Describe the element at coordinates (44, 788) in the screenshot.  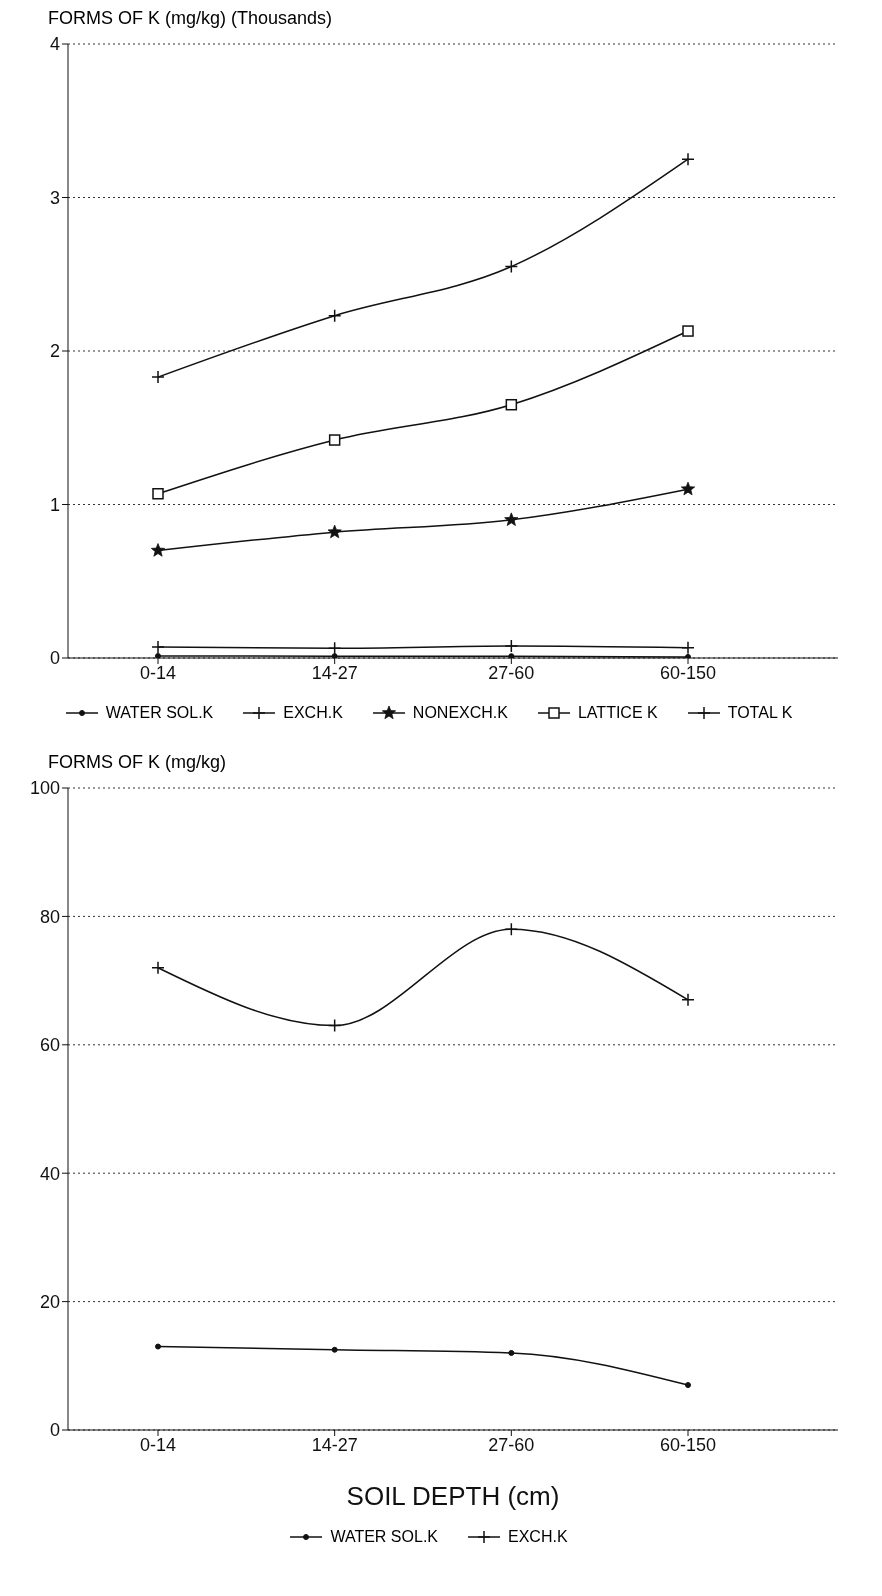
I see `y-tick-label: 100` at that location.